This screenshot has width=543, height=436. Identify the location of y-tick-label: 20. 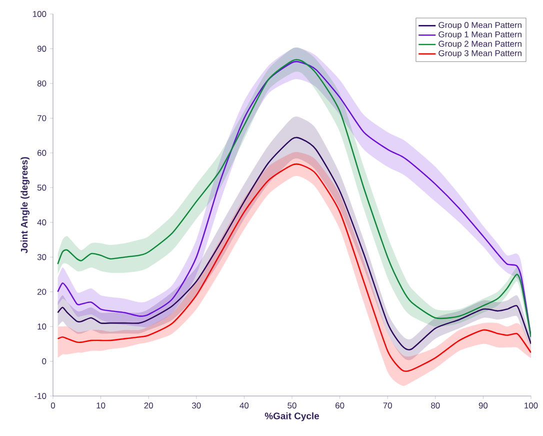
(41, 291).